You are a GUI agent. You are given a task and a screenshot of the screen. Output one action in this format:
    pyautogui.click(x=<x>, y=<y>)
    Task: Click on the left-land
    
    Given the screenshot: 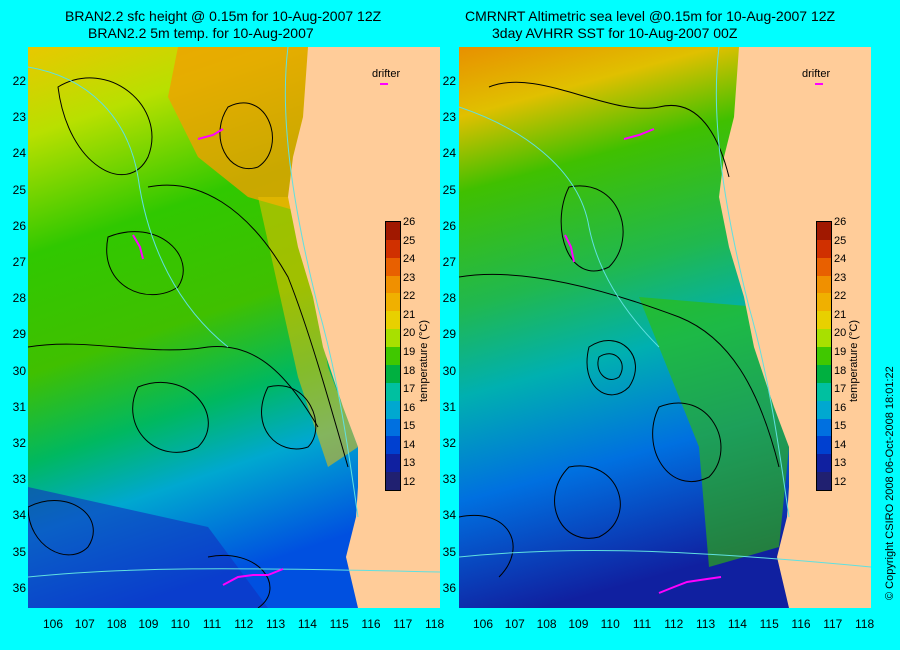 What is the action you would take?
    pyautogui.click(x=364, y=327)
    